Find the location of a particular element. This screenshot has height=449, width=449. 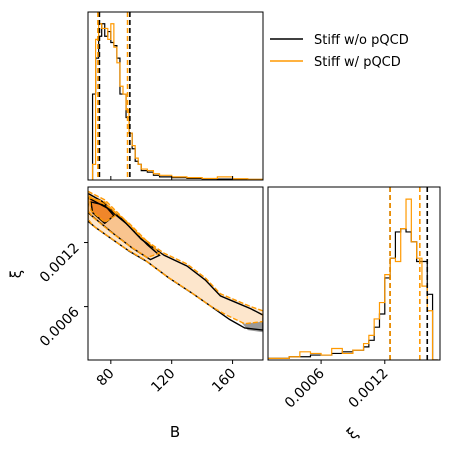

joint-xtick-label-0: 80 is located at coordinates (106, 378).